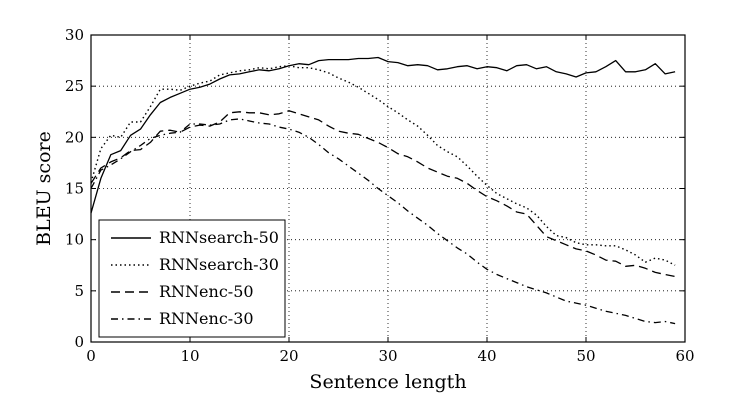 This screenshot has width=733, height=405. What do you see at coordinates (684, 356) in the screenshot?
I see `x-tick-label: 60` at bounding box center [684, 356].